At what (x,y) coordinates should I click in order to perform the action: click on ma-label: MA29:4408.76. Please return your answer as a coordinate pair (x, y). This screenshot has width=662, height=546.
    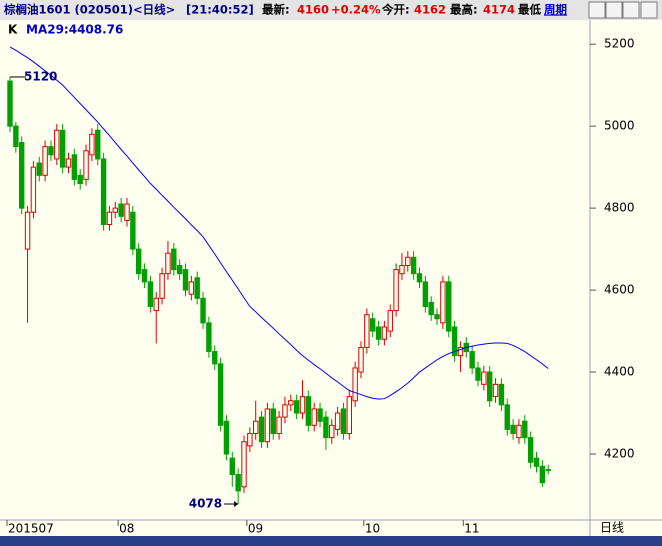
    Looking at the image, I should click on (74, 30).